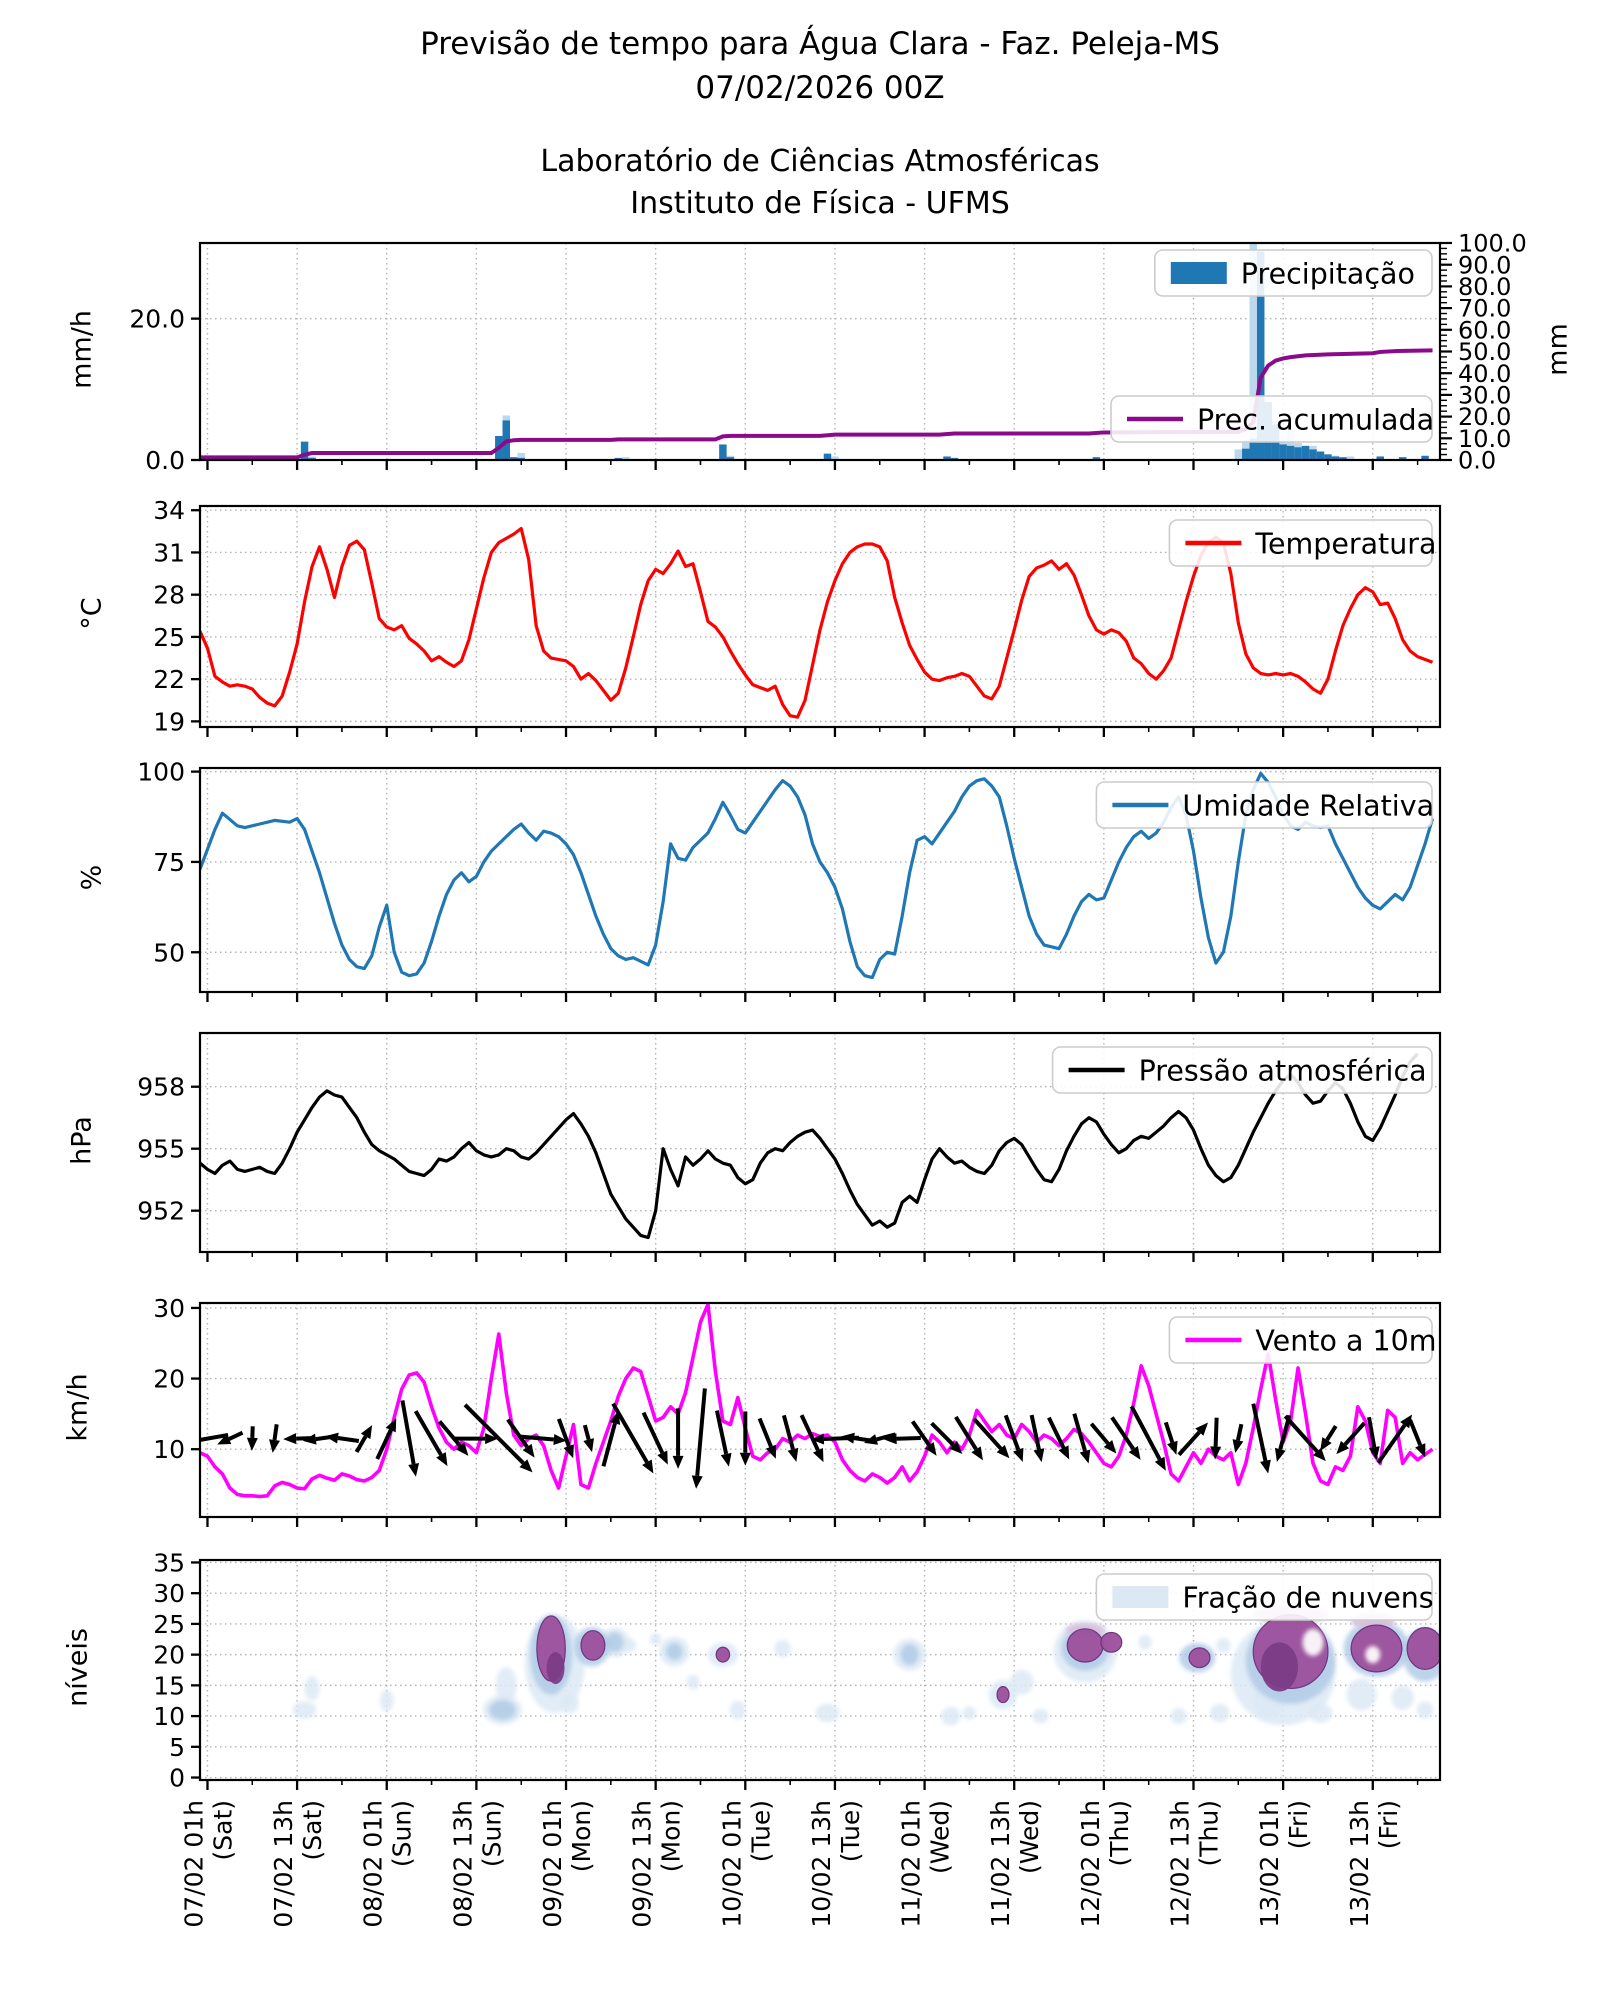 The image size is (1600, 2000). I want to click on y-tick-label: 31, so click(169, 552).